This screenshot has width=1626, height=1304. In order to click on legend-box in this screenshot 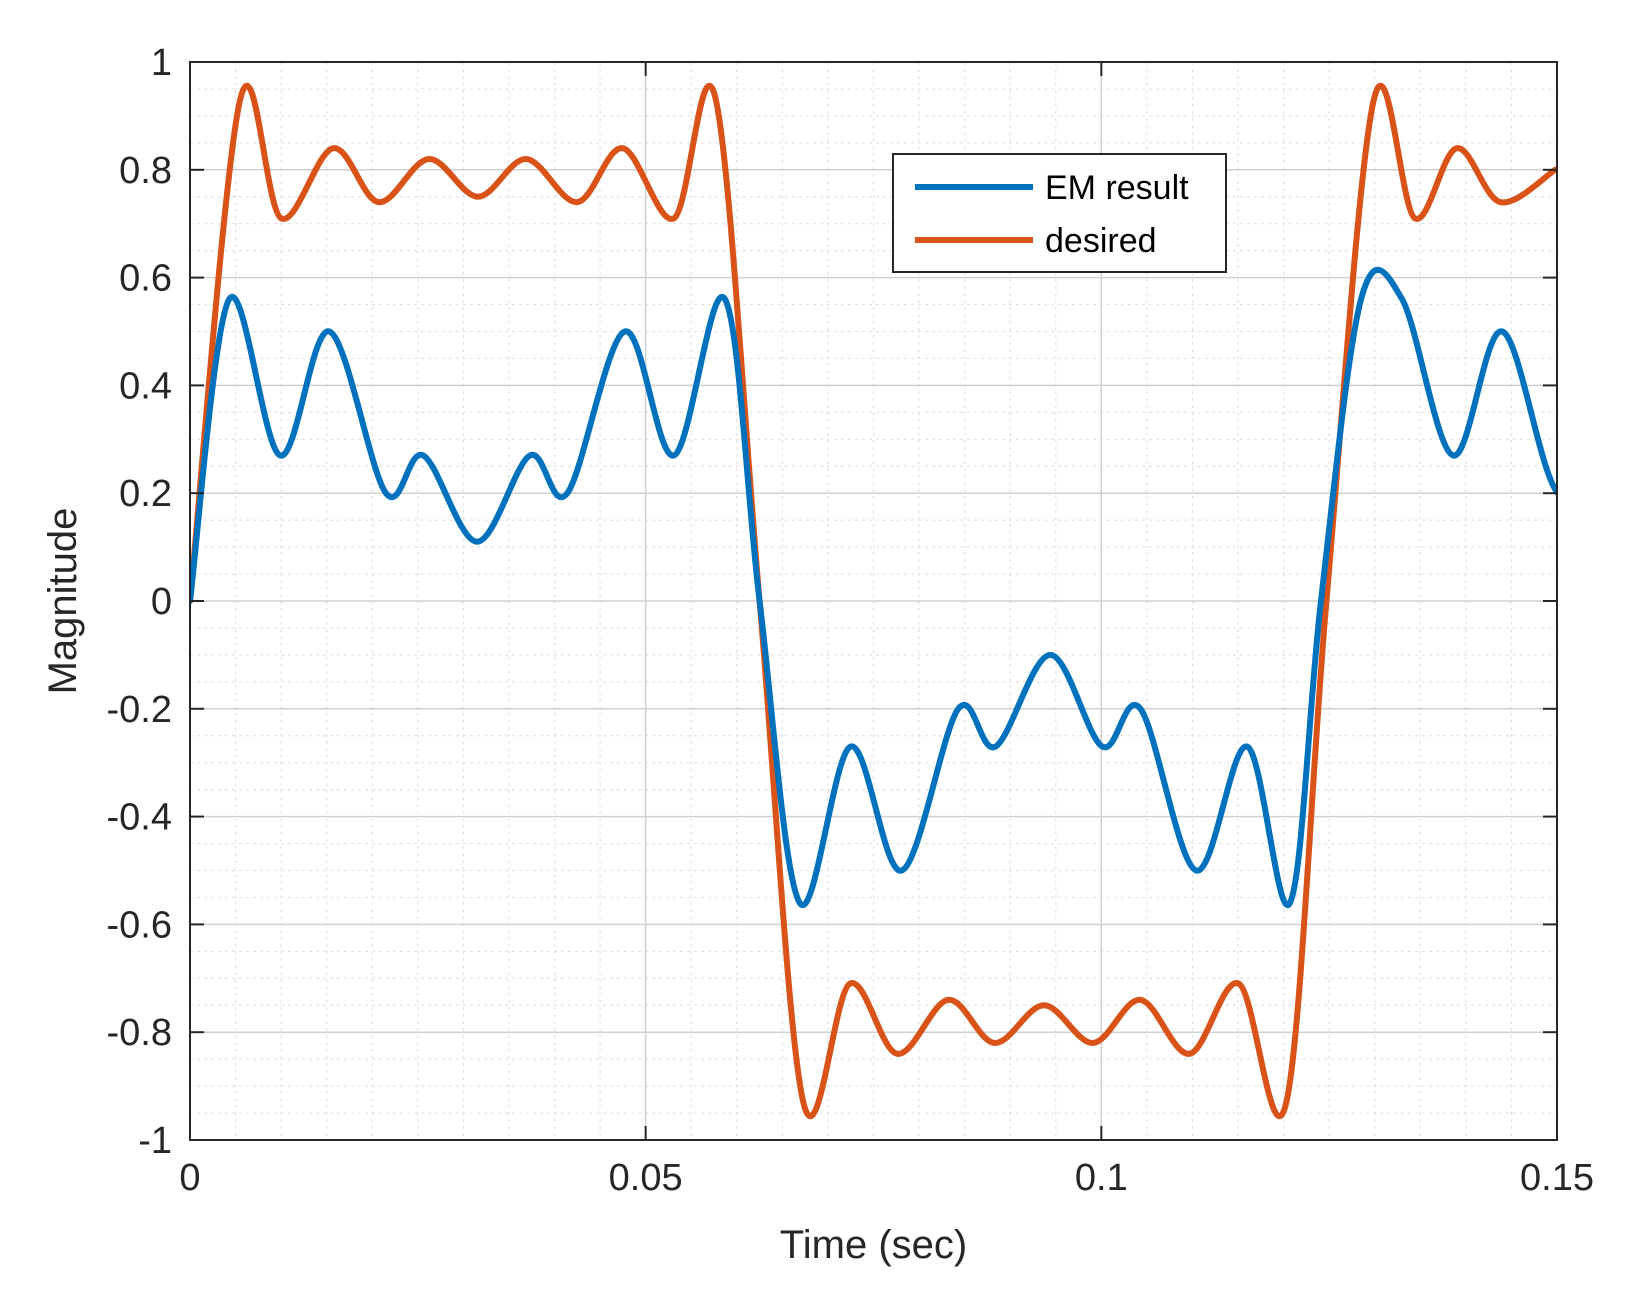, I will do `click(1059, 213)`.